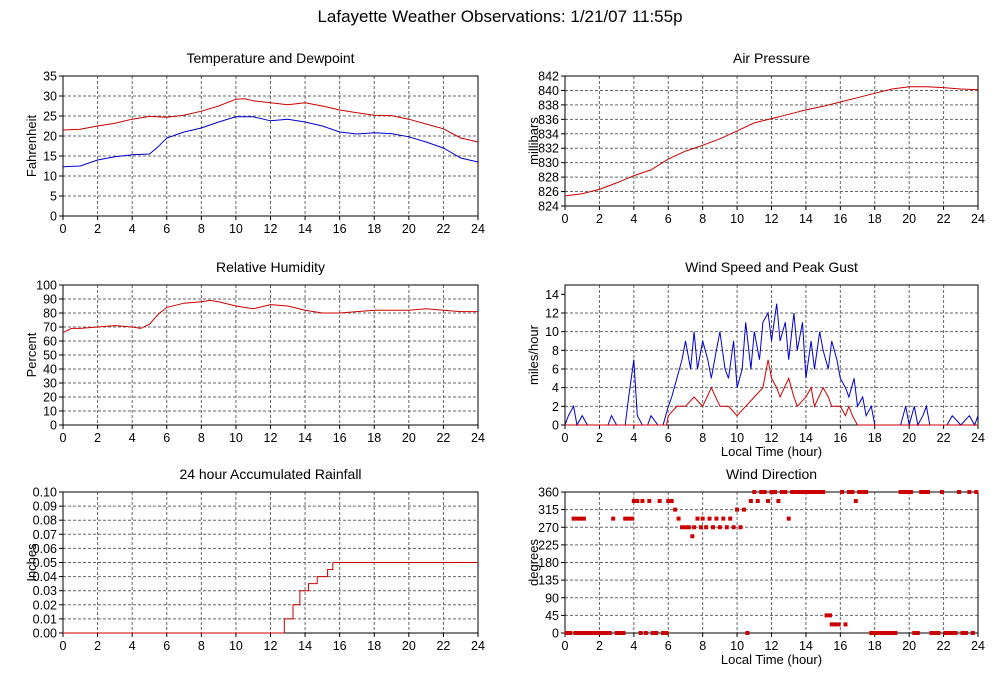  I want to click on pressure-ytick-label: 832, so click(548, 149).